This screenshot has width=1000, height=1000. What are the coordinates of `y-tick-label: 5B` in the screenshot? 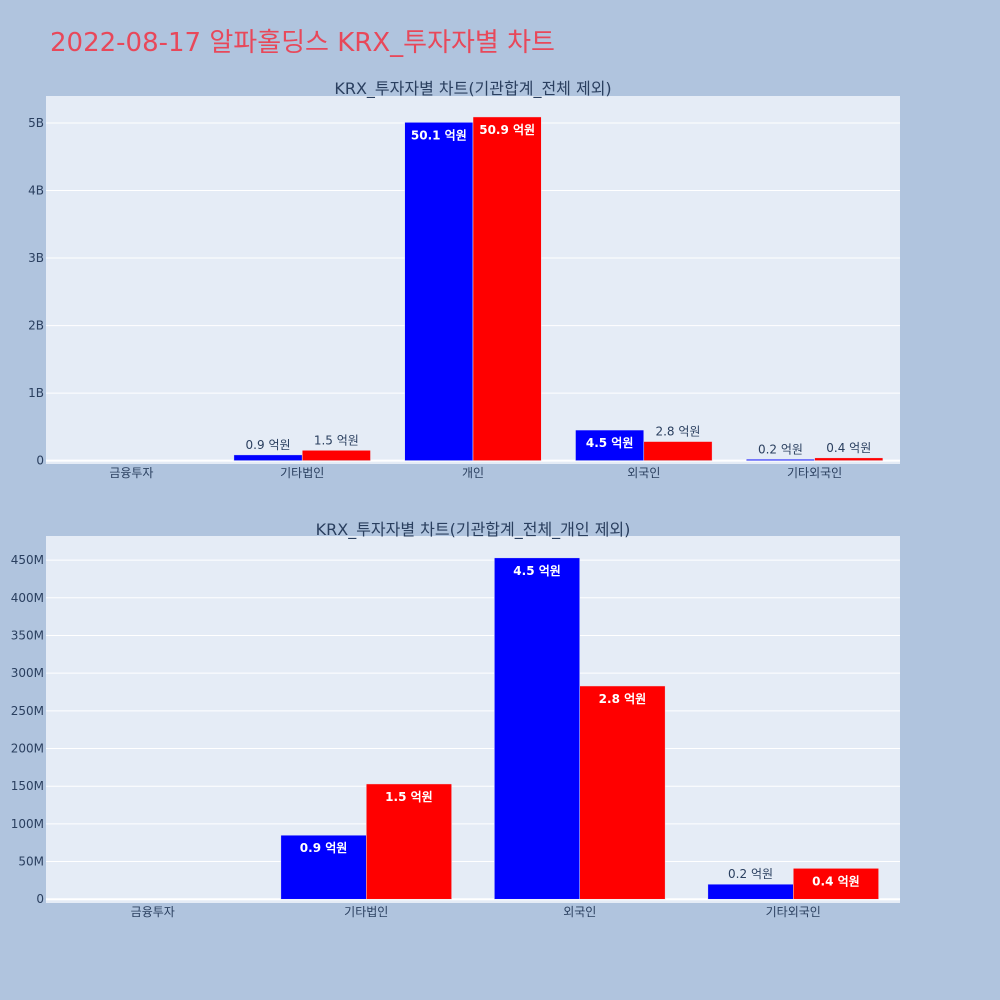 It's located at (36, 123).